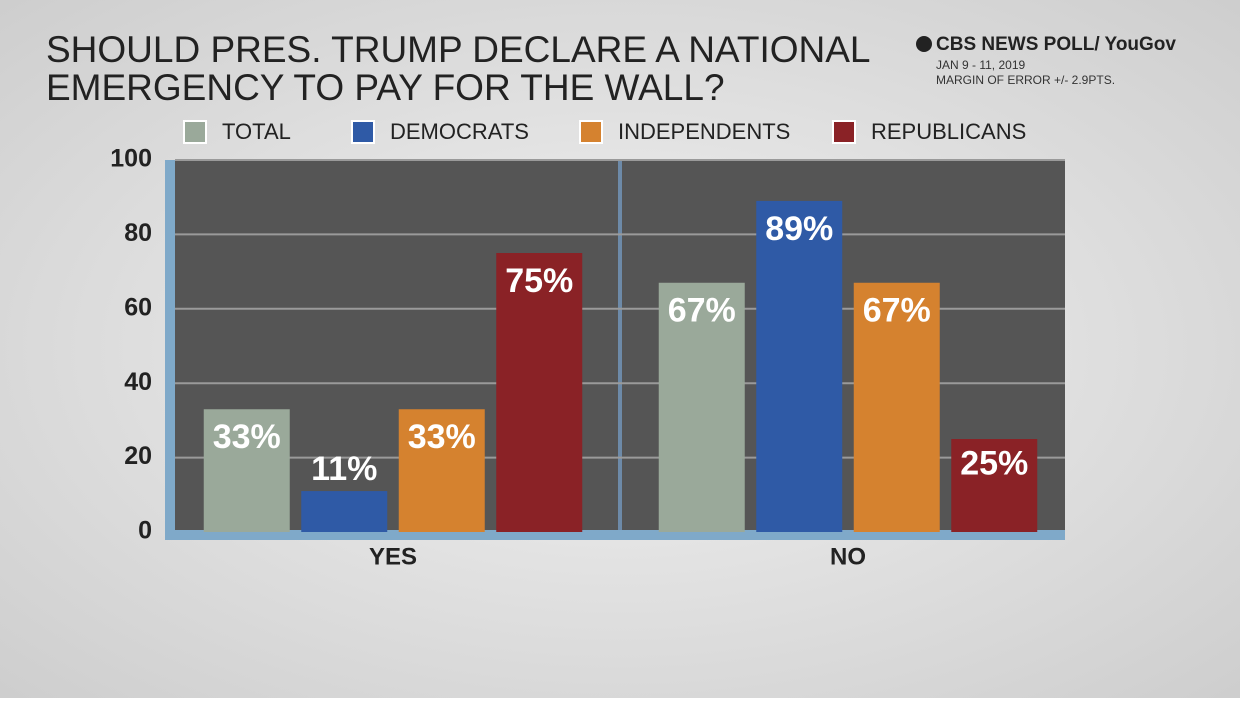 Image resolution: width=1240 pixels, height=703 pixels. I want to click on y-axis, so click(170, 350).